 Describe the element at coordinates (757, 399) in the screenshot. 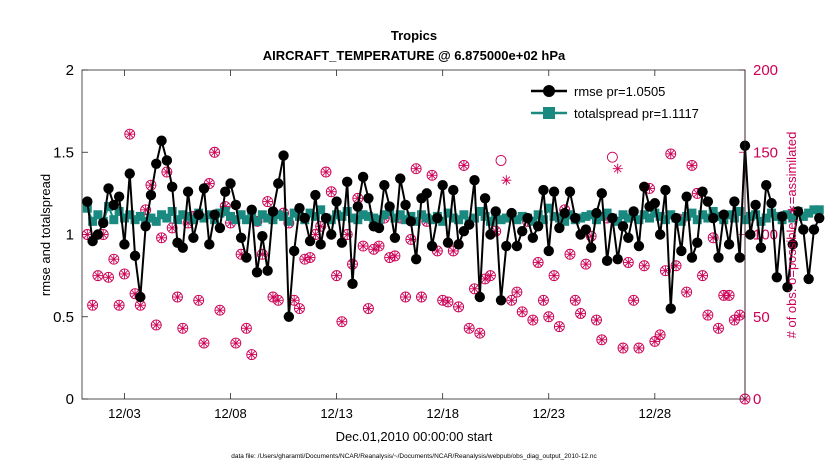

I see `y-tick-label-right: 0` at that location.